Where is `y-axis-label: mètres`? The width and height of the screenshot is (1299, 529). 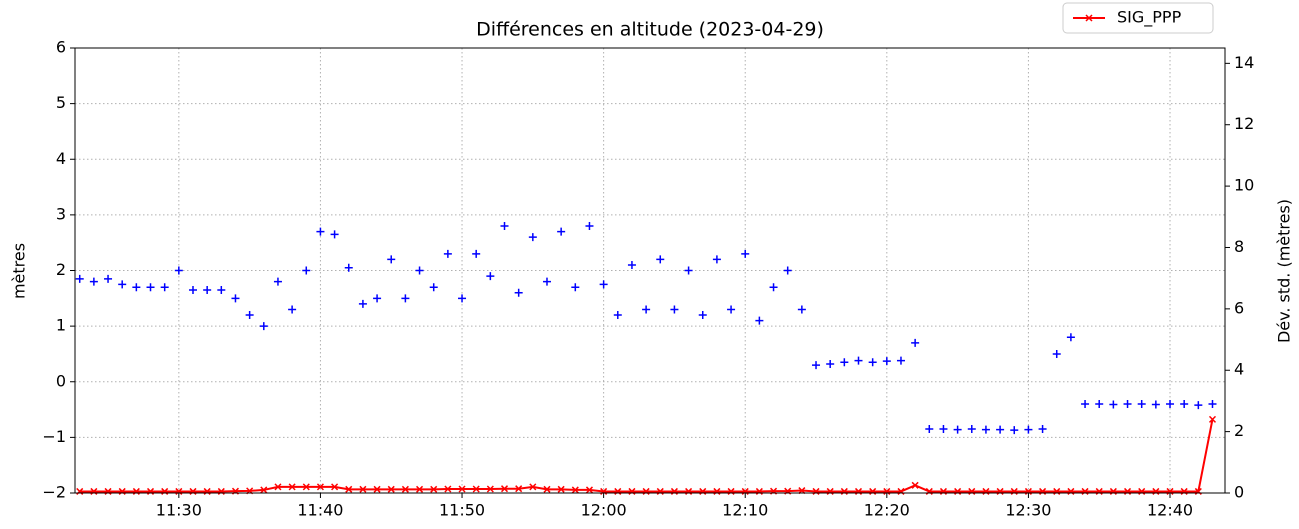 y-axis-label: mètres is located at coordinates (19, 271).